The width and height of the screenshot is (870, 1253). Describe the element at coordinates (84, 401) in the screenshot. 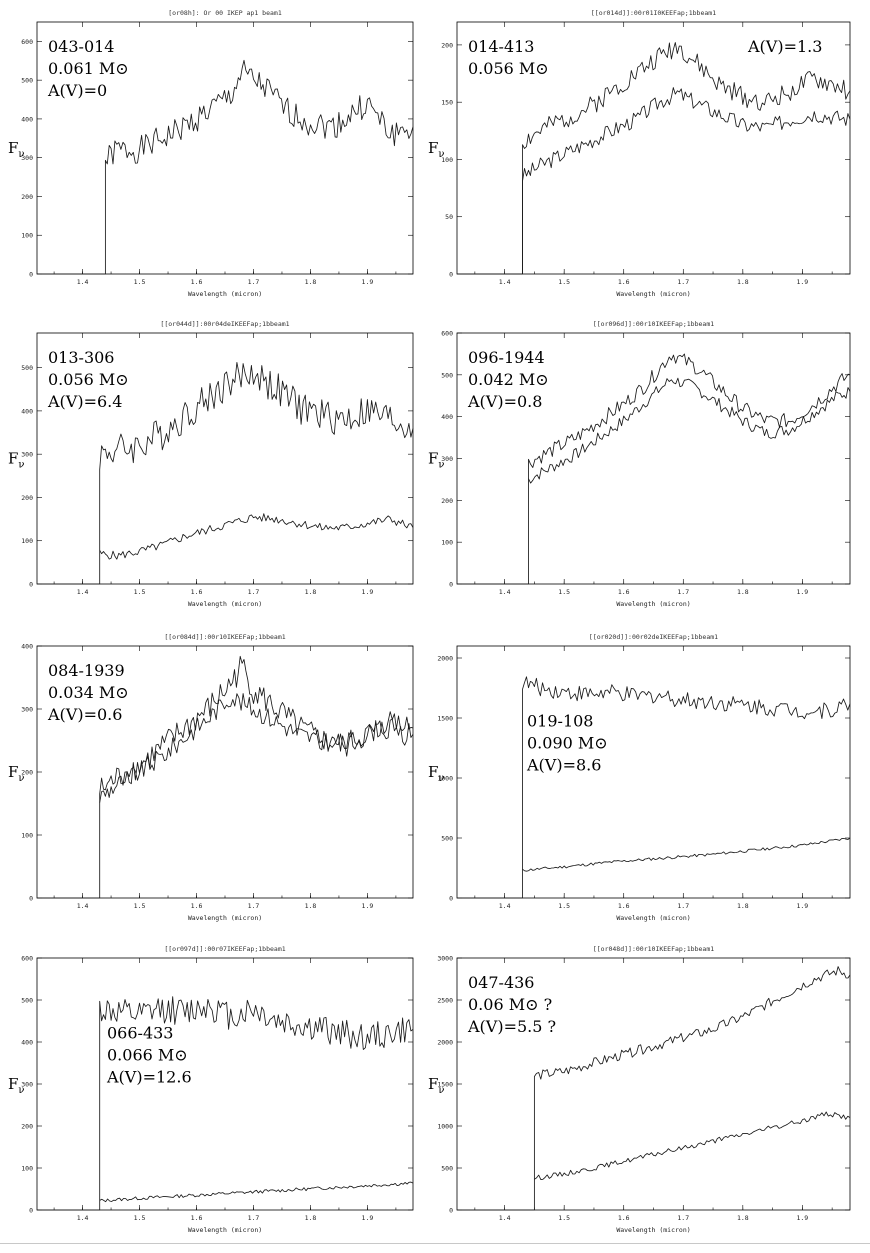

I see `panel-annotation: A(V)=6.4` at that location.